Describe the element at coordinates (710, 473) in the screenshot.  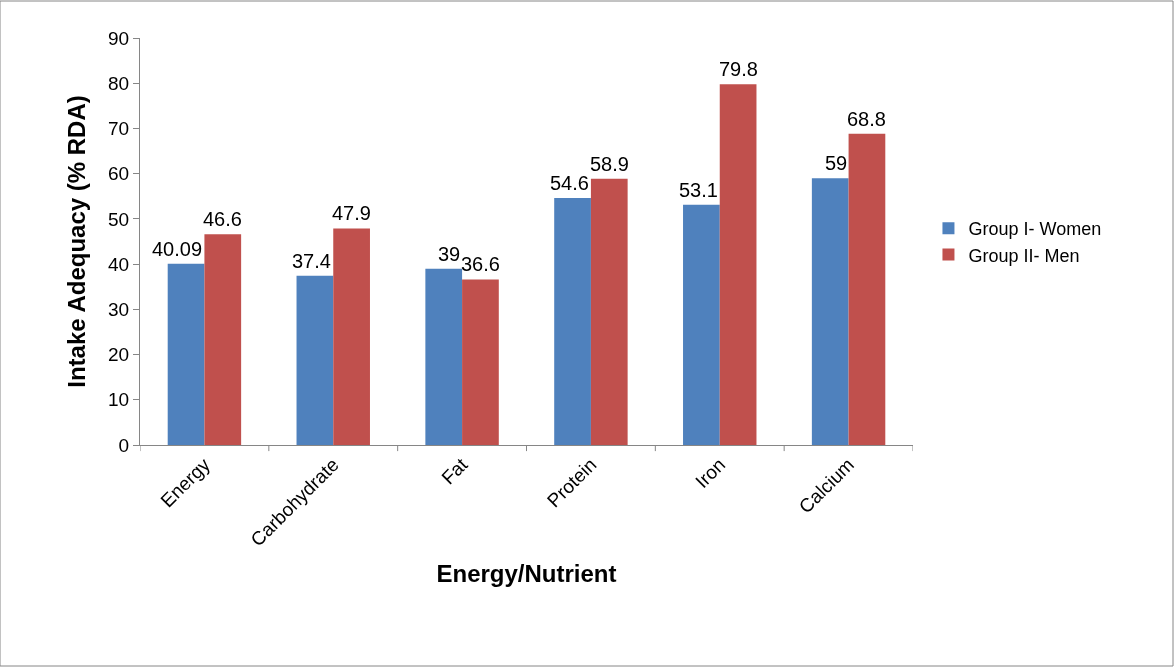
I see `x-tick-label: Iron` at that location.